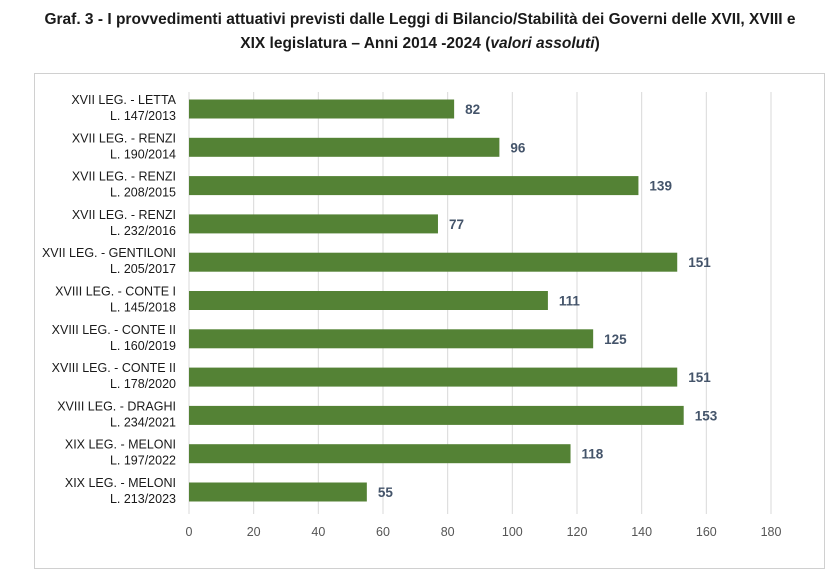 Image resolution: width=840 pixels, height=581 pixels. Describe the element at coordinates (120, 453) in the screenshot. I see `category-label: XIX LEG. - MELONI L. 197/2022` at that location.